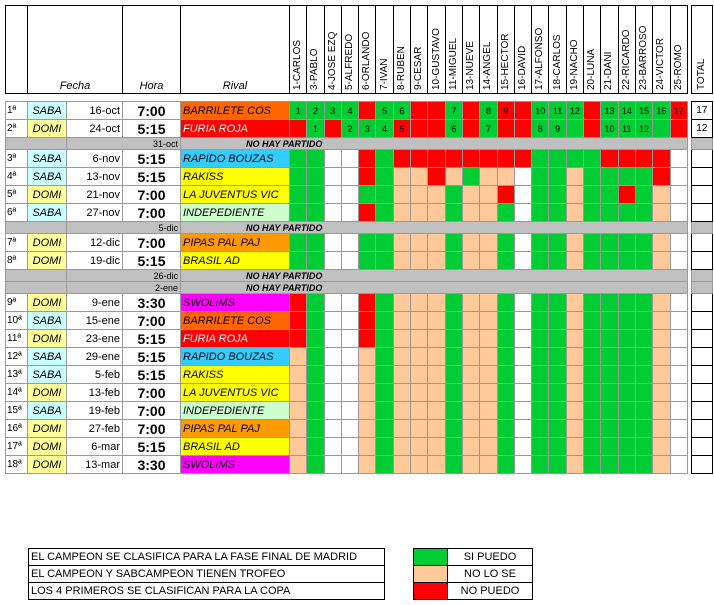 Image resolution: width=714 pixels, height=605 pixels. What do you see at coordinates (453, 128) in the screenshot?
I see `availability-cell: 6` at bounding box center [453, 128].